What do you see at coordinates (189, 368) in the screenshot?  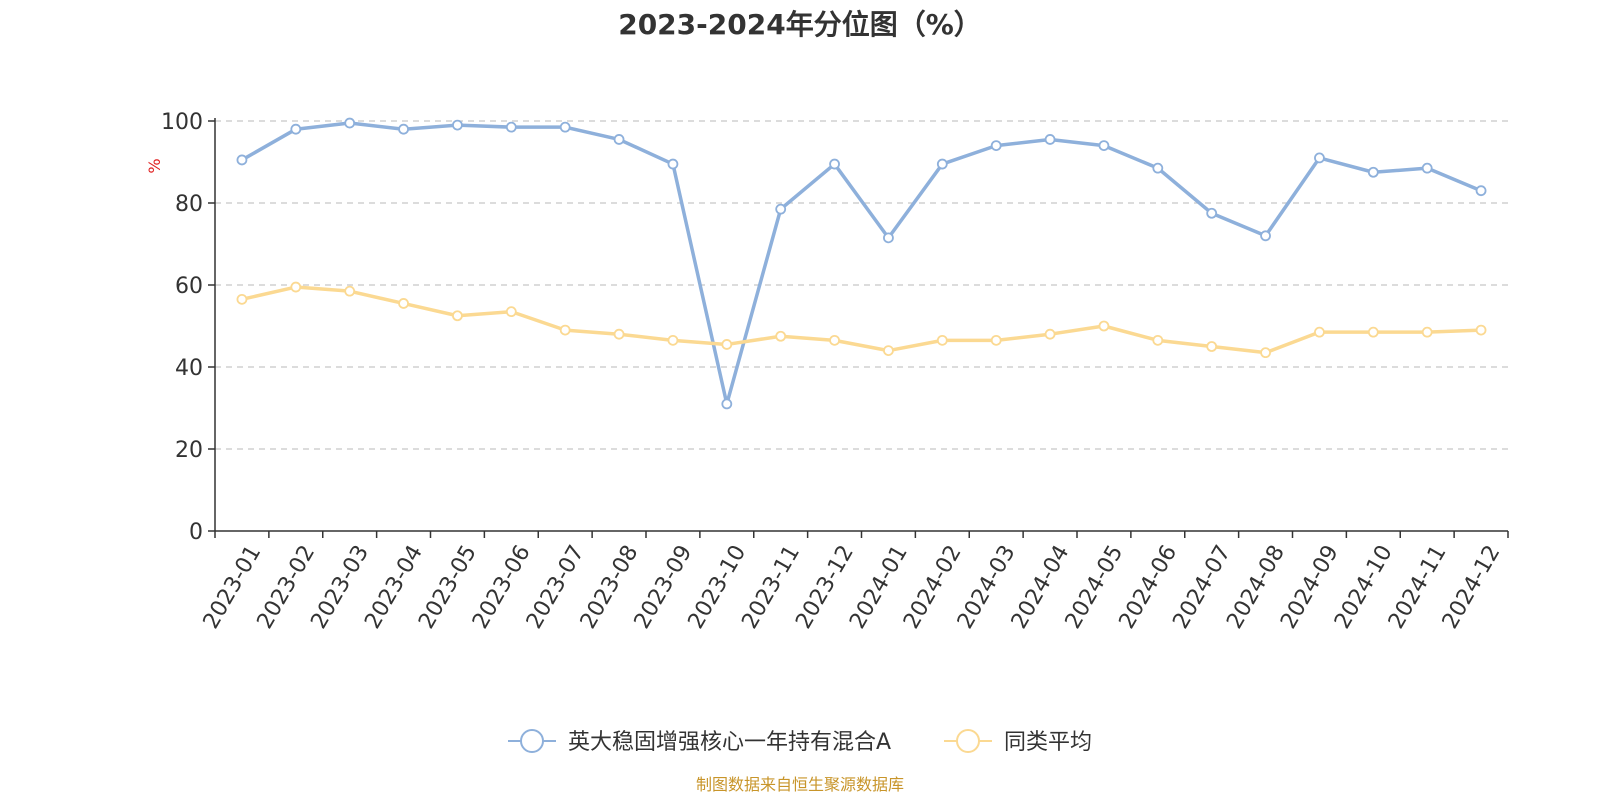 I see `y-tick-label: 40` at bounding box center [189, 368].